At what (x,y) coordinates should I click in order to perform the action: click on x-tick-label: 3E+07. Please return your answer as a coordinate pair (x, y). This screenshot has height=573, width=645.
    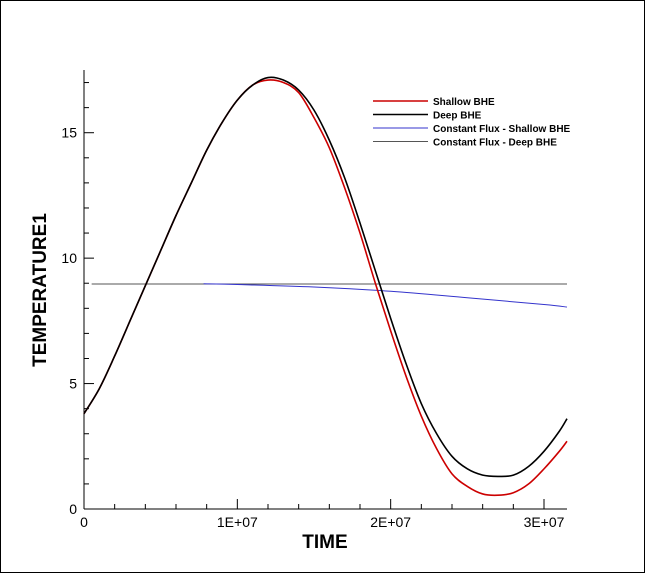
    Looking at the image, I should click on (544, 522).